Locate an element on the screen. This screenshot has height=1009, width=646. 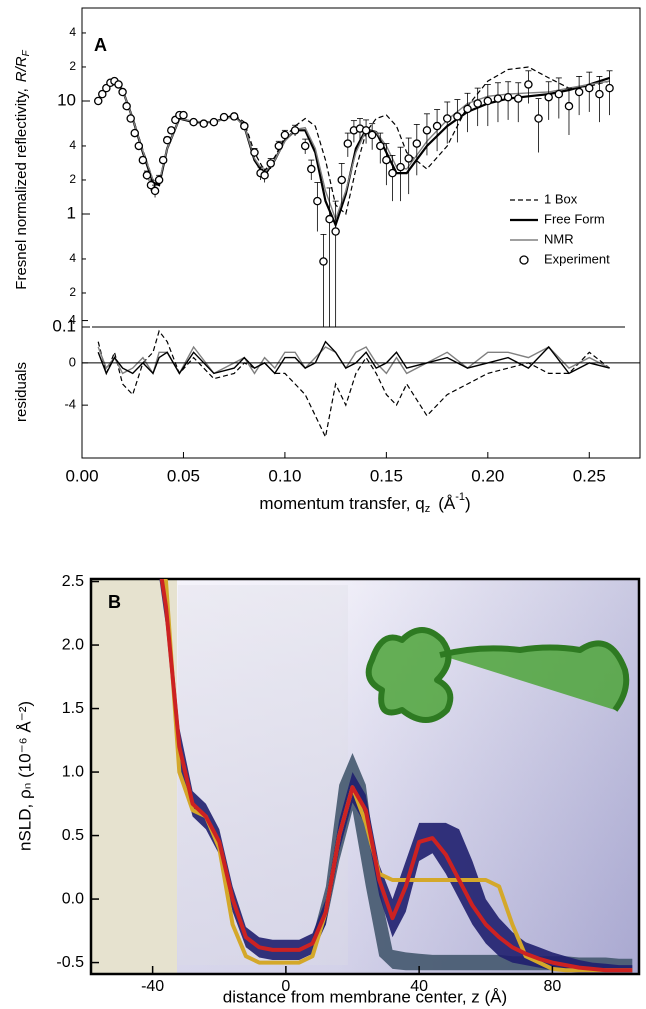
x-tick-label: -40 is located at coordinates (152, 986).